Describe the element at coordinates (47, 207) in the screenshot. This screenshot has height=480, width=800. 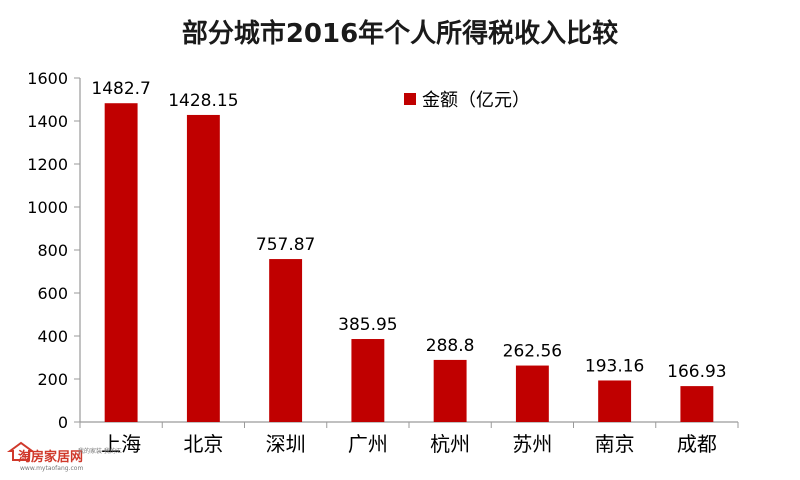
I see `y-tick-label: 1000` at that location.